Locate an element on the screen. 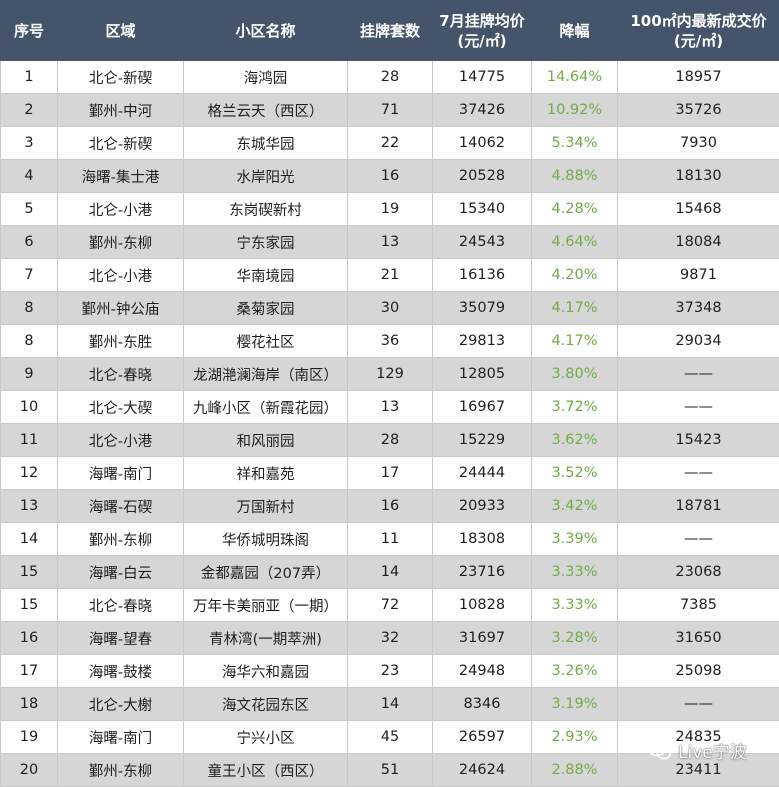 Image resolution: width=779 pixels, height=787 pixels. cell-community: 海文花园东区 is located at coordinates (265, 704).